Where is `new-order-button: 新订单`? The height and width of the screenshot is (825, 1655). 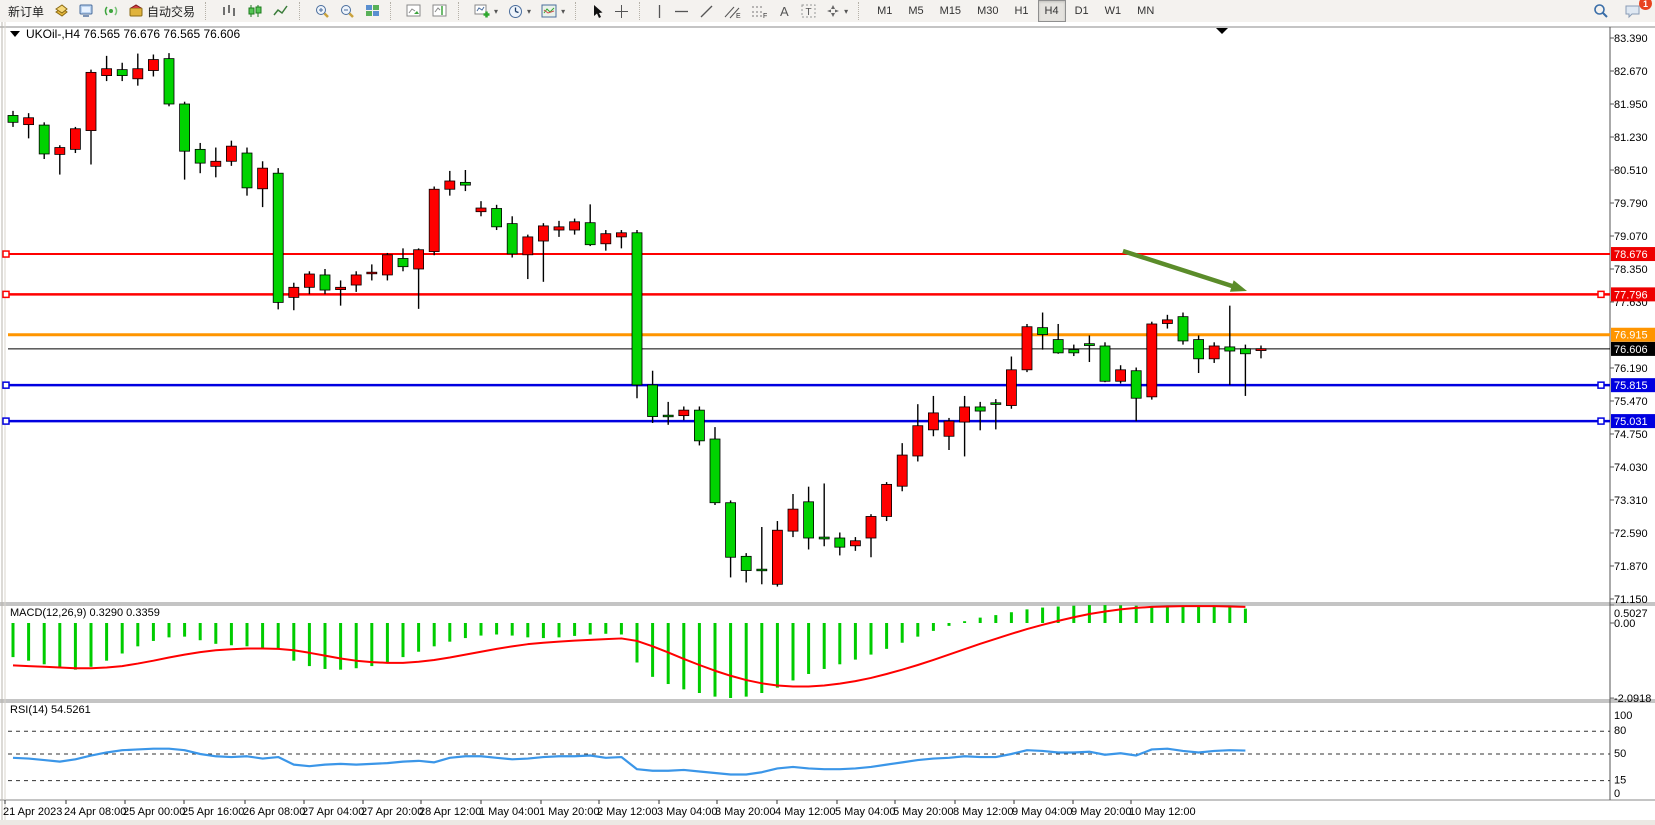
new-order-button: 新订单 is located at coordinates (26, 11).